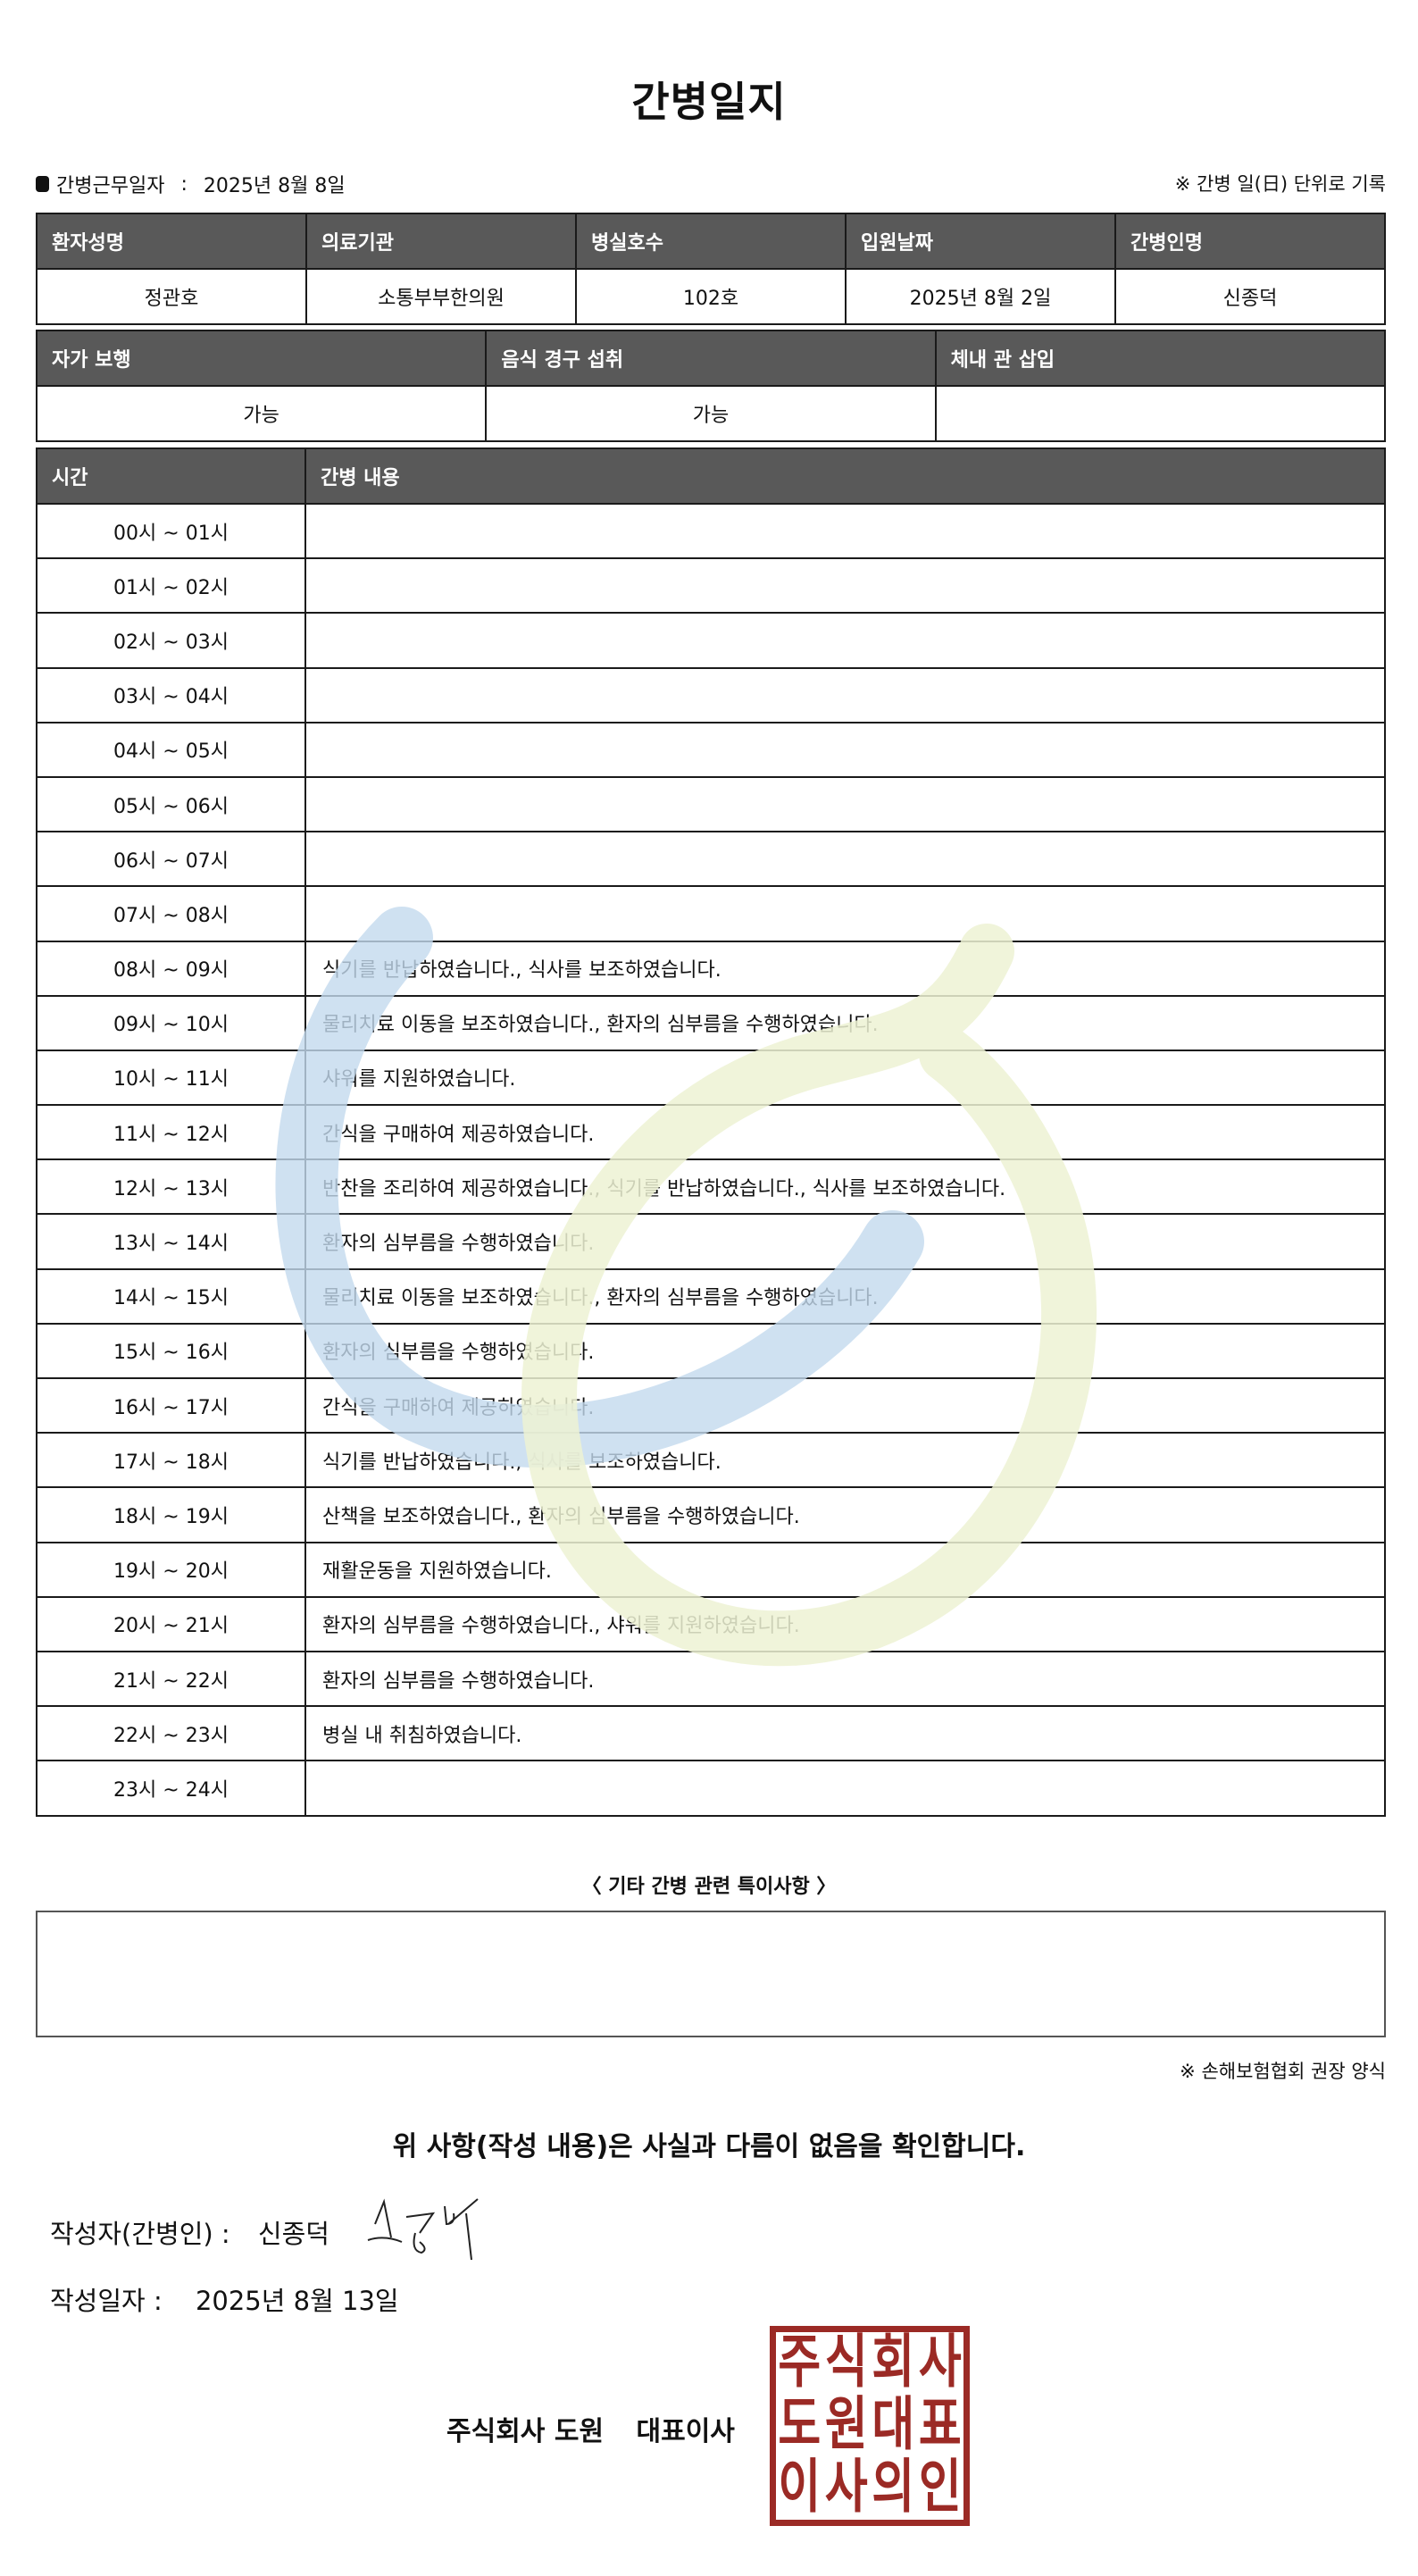  I want to click on table-row: 10시 ~ 11시 샤워를 지원하였습니다., so click(711, 1078).